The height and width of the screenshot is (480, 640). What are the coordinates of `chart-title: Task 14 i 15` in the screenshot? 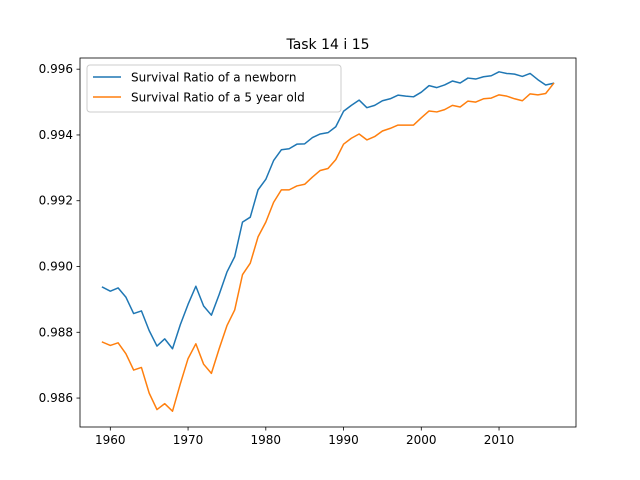 It's located at (327, 45).